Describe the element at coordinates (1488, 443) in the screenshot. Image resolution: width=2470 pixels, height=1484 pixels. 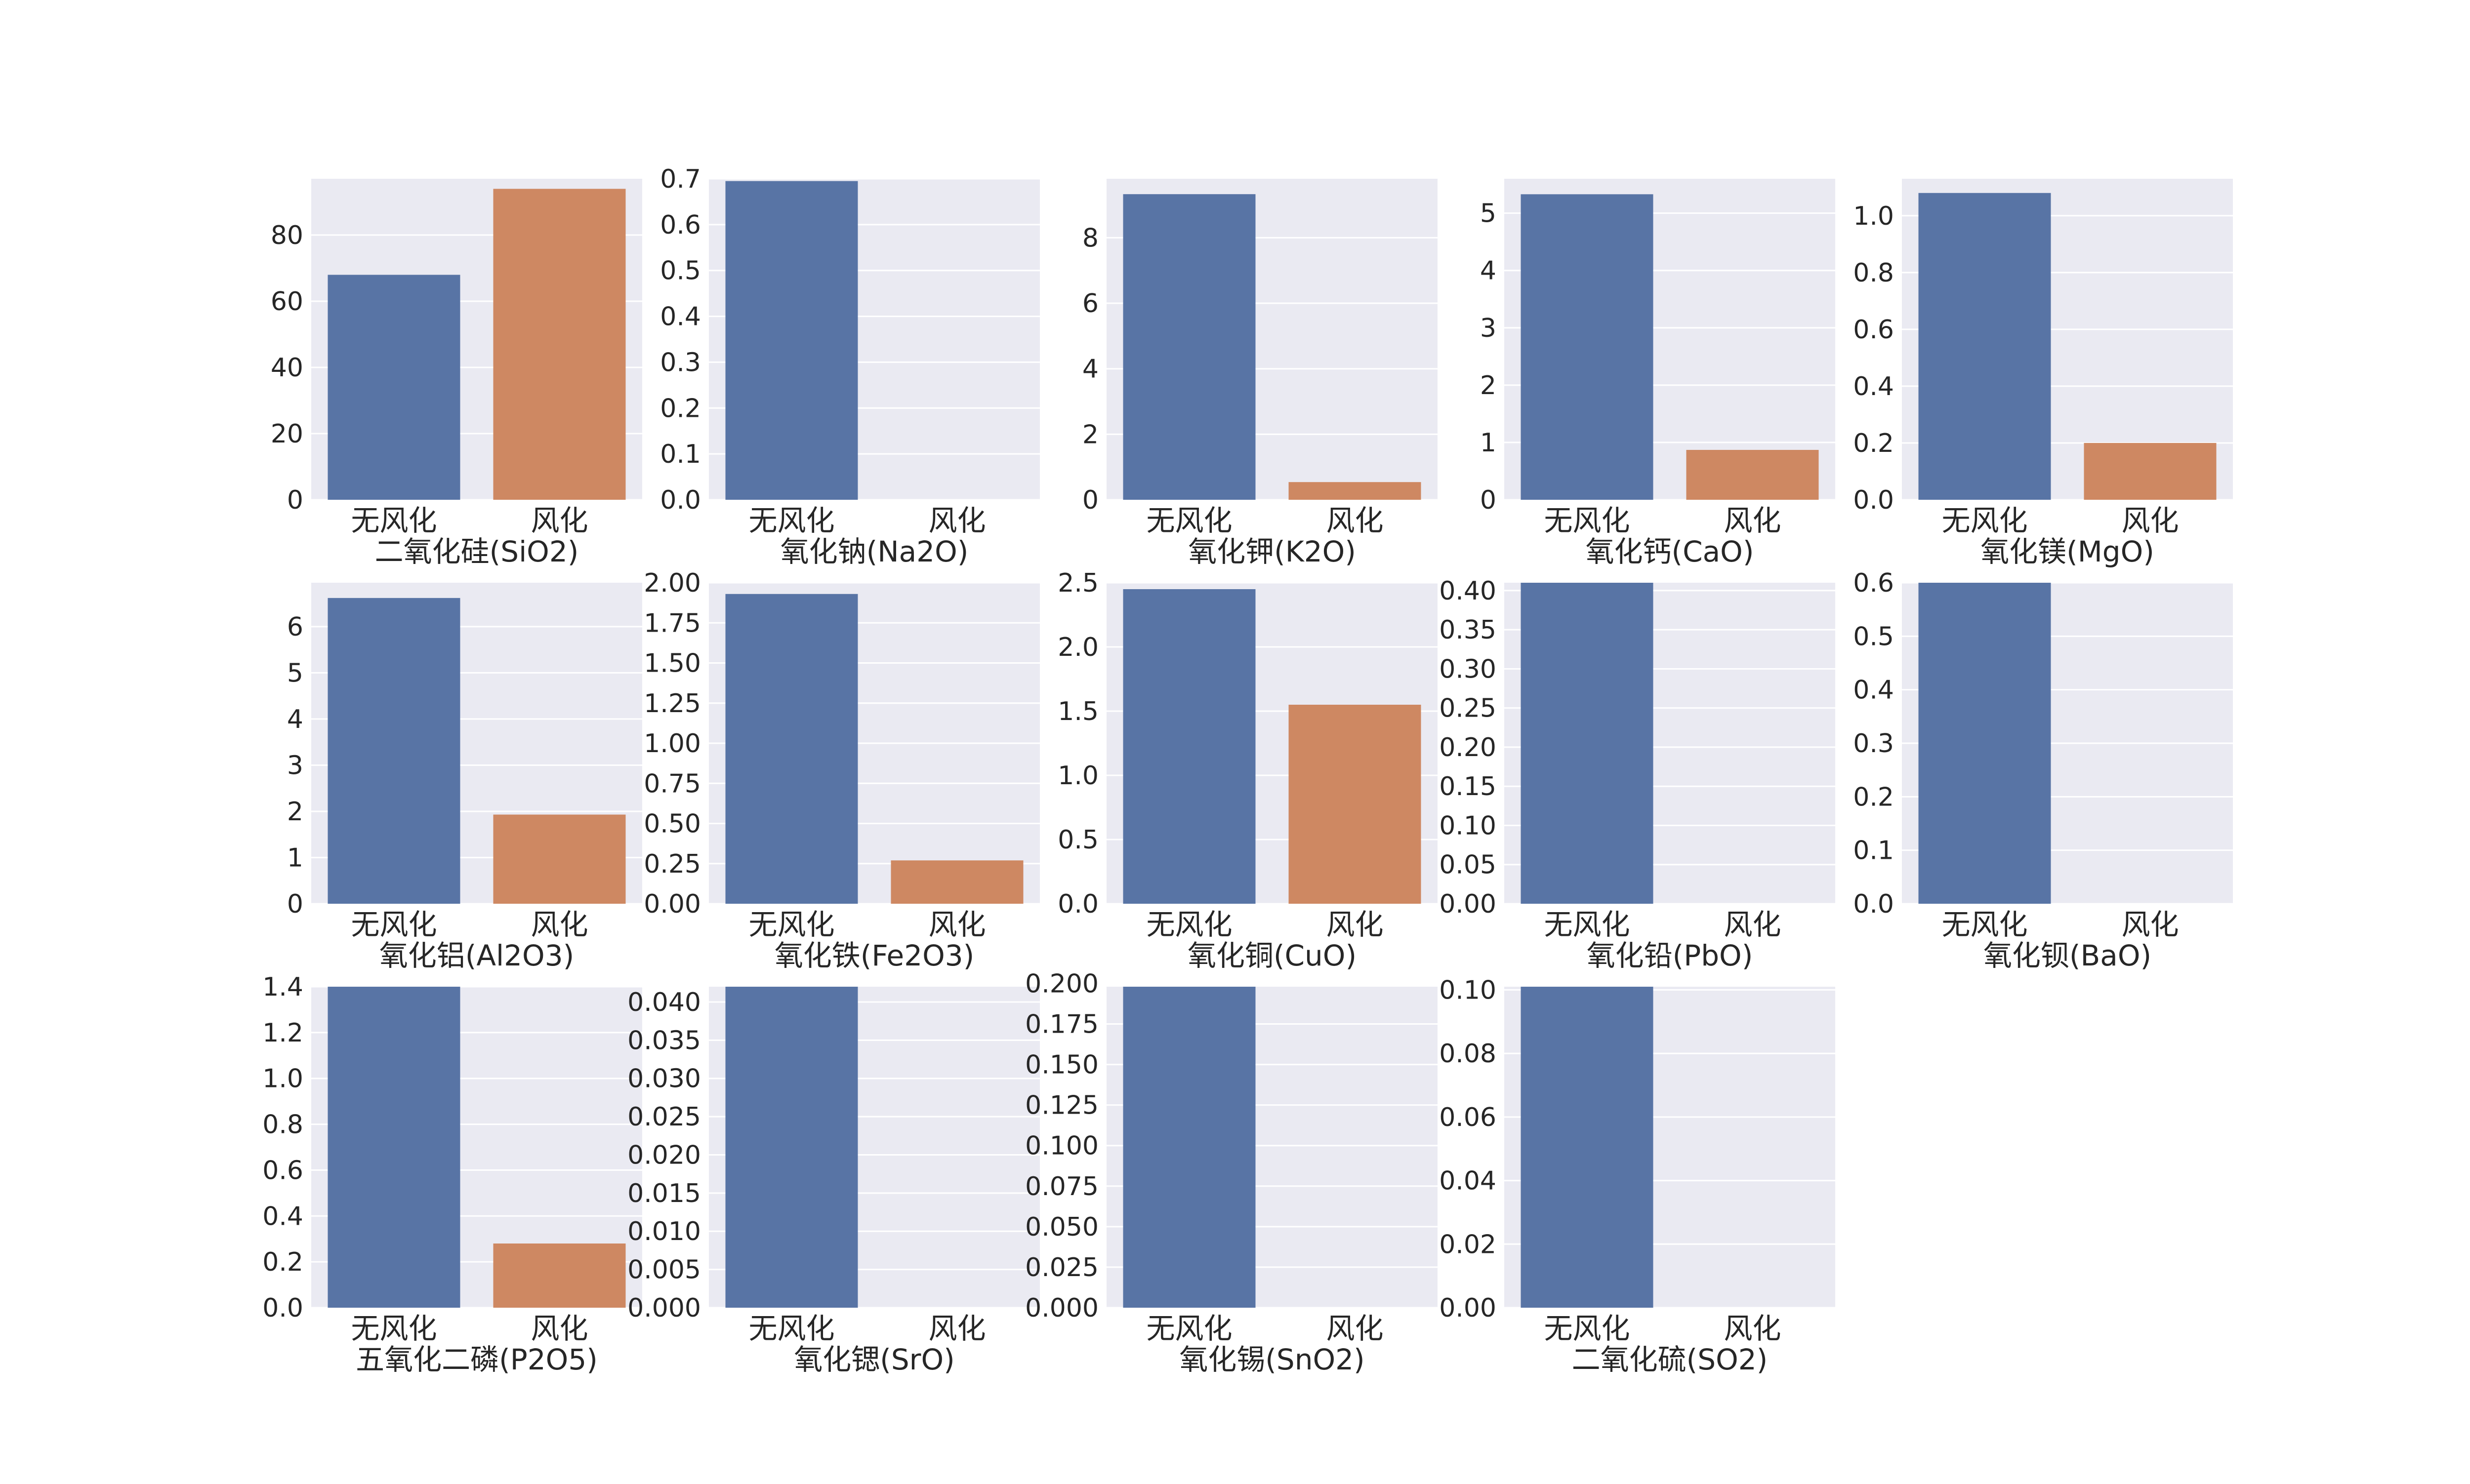
I see `y-tick-label: 1` at that location.